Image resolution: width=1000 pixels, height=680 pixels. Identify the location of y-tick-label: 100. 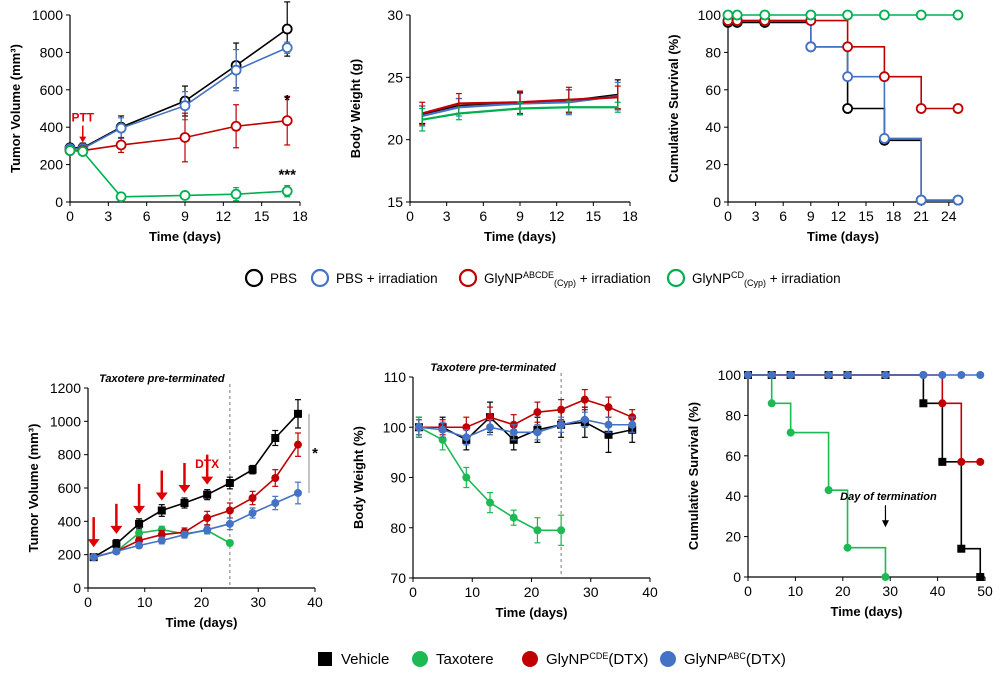
(730, 375).